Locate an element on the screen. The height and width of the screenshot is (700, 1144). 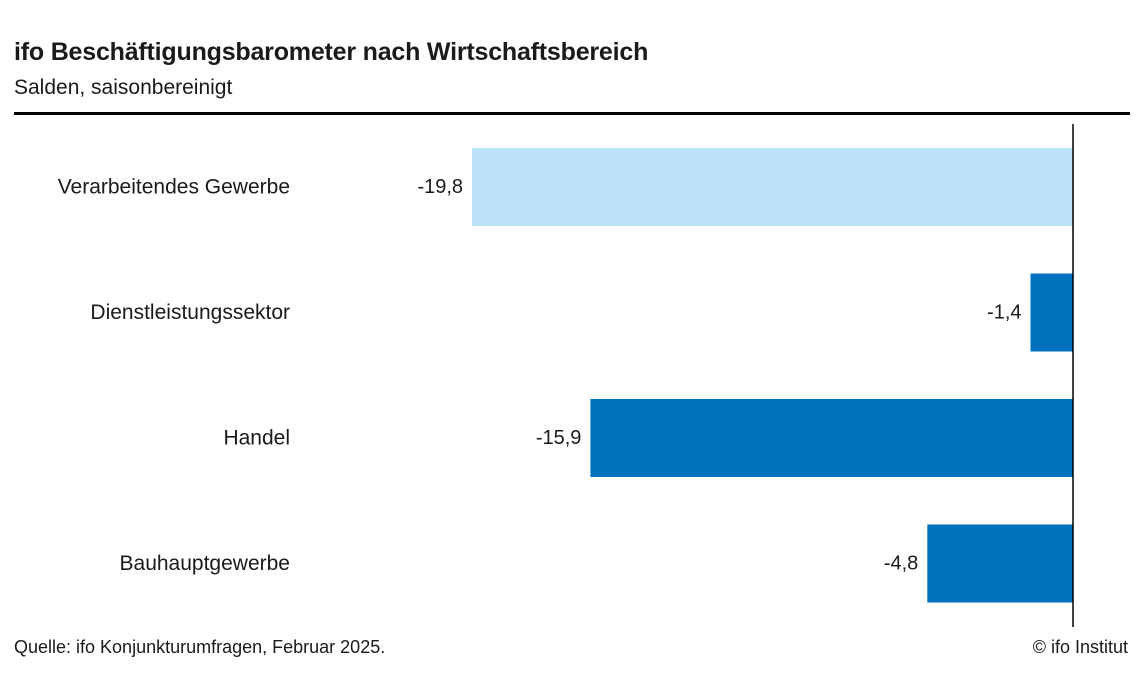
category-label-1: Verarbeitendes Gewerbe is located at coordinates (174, 187).